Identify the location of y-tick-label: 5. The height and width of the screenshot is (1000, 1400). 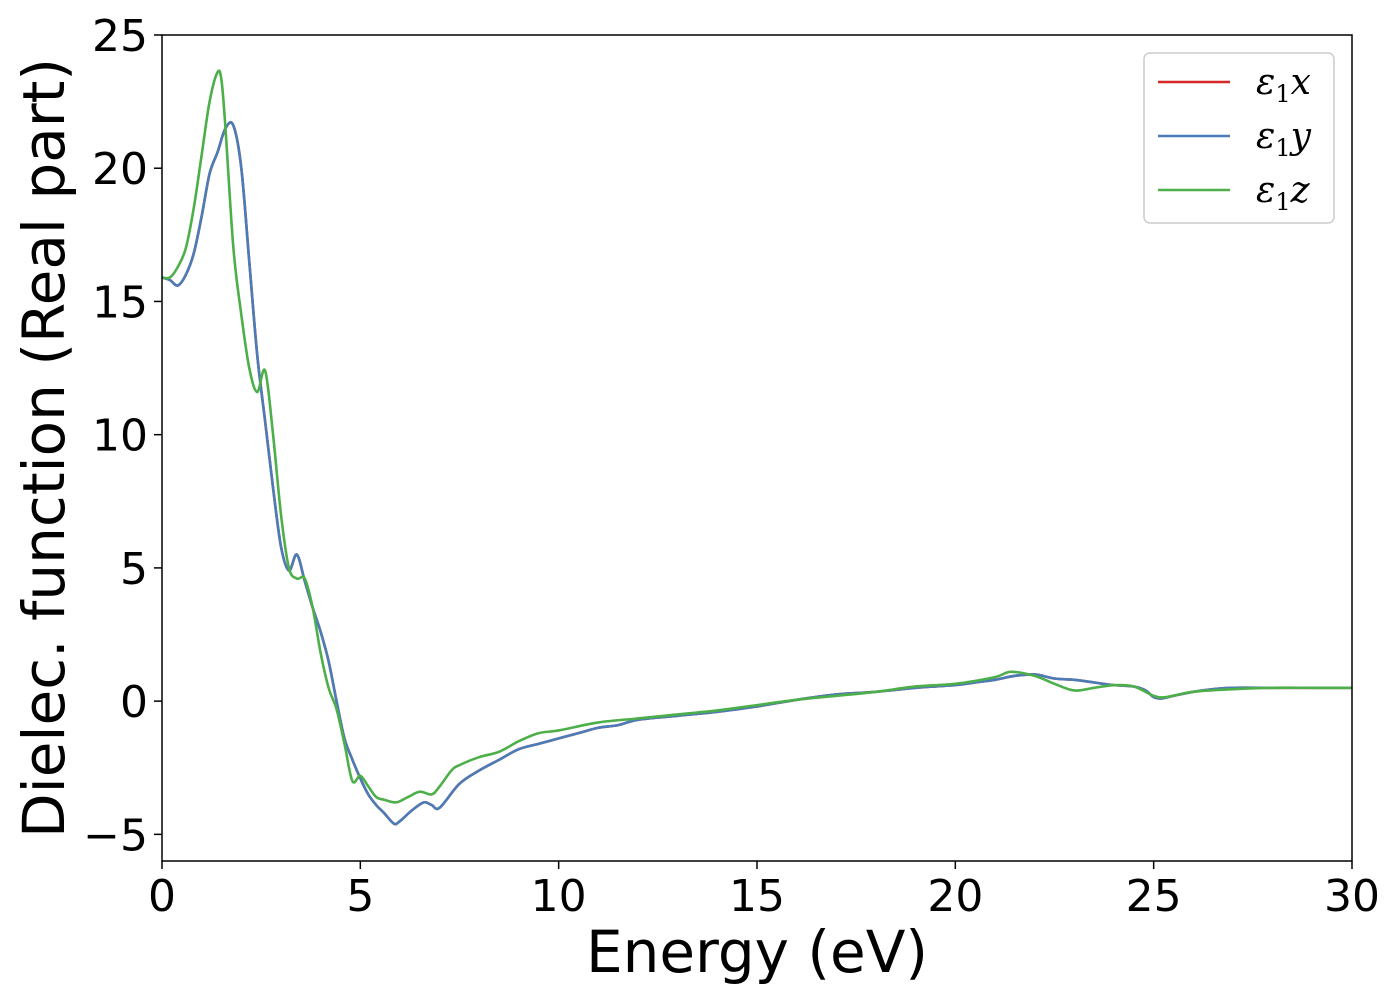
(134, 569).